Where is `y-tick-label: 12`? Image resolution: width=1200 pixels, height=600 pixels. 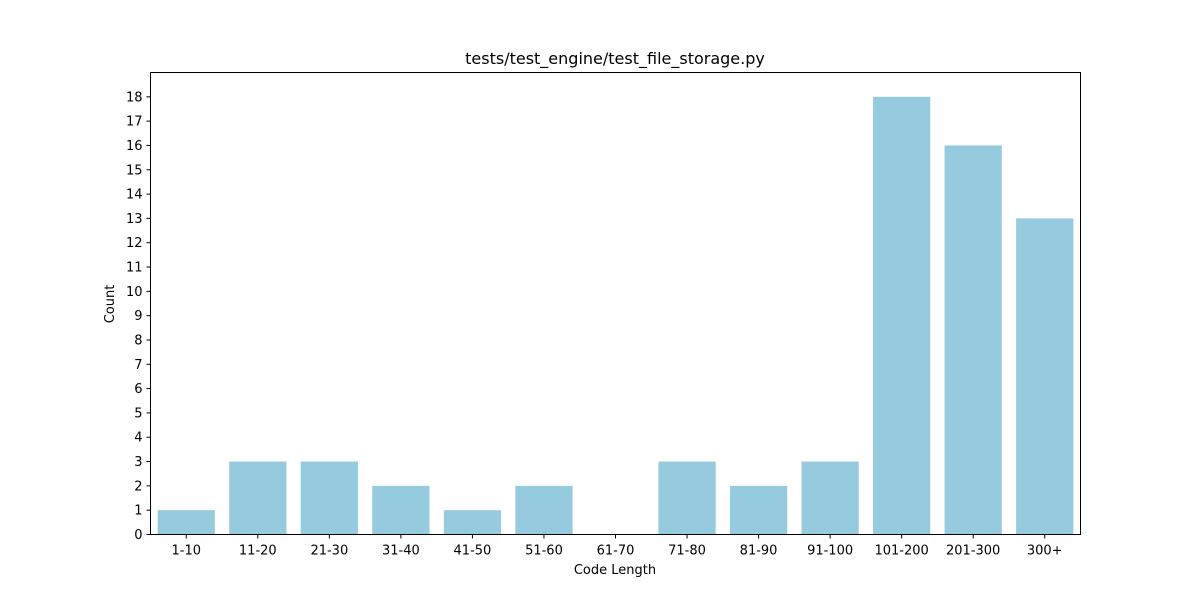 y-tick-label: 12 is located at coordinates (134, 243).